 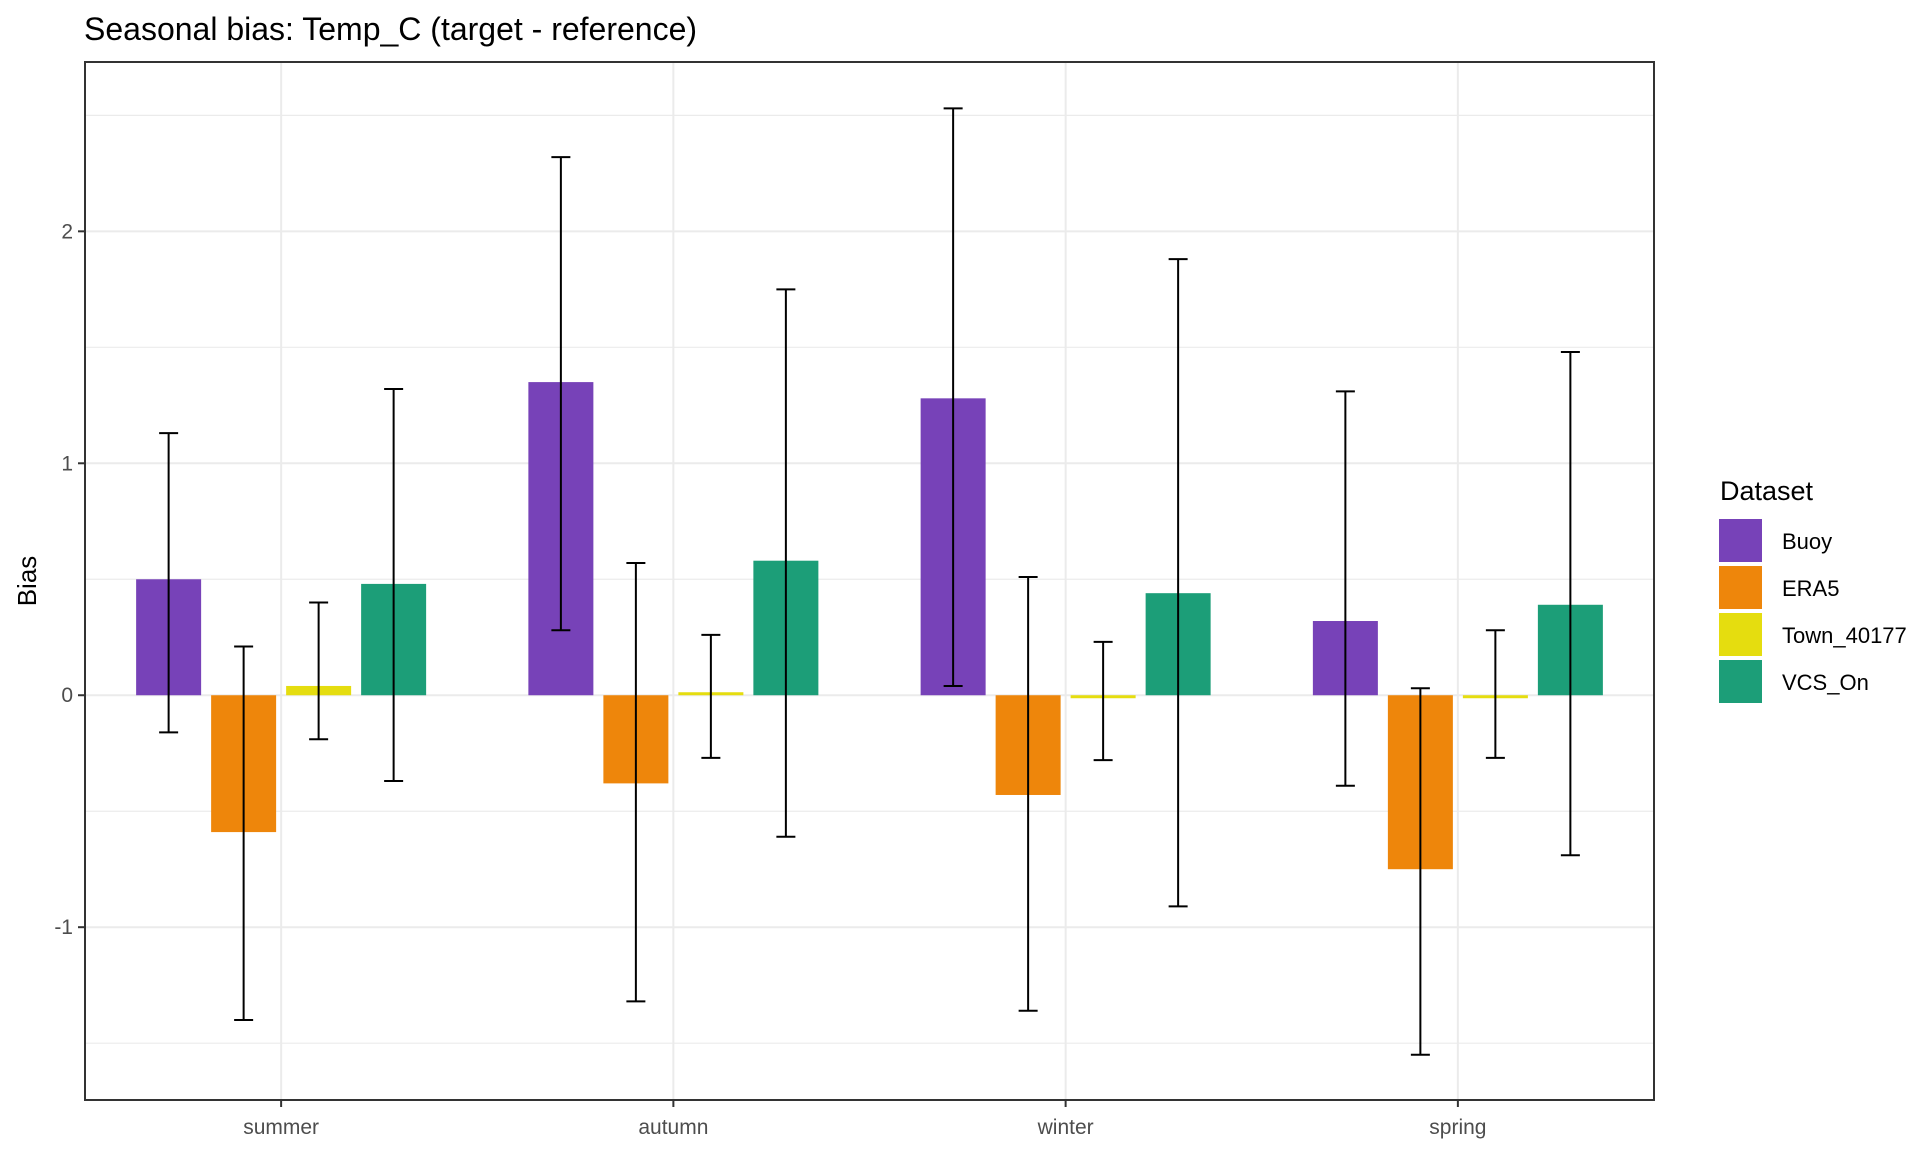 What do you see at coordinates (244, 833) in the screenshot?
I see `error-bar-era5-summer` at bounding box center [244, 833].